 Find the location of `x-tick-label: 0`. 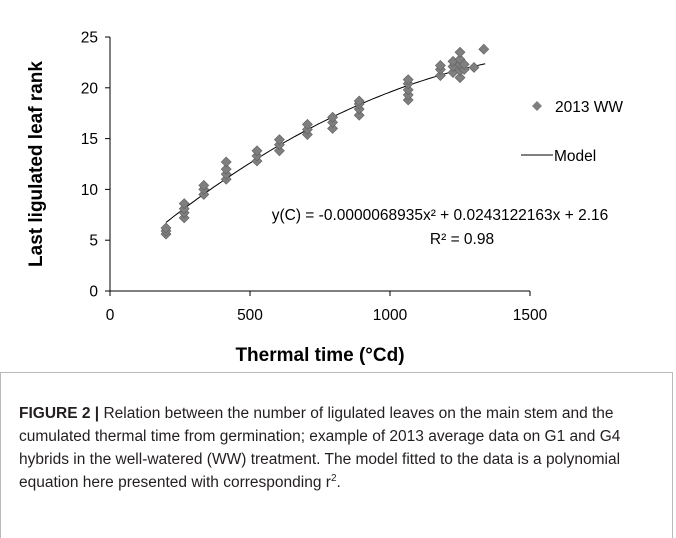

x-tick-label: 0 is located at coordinates (110, 315).